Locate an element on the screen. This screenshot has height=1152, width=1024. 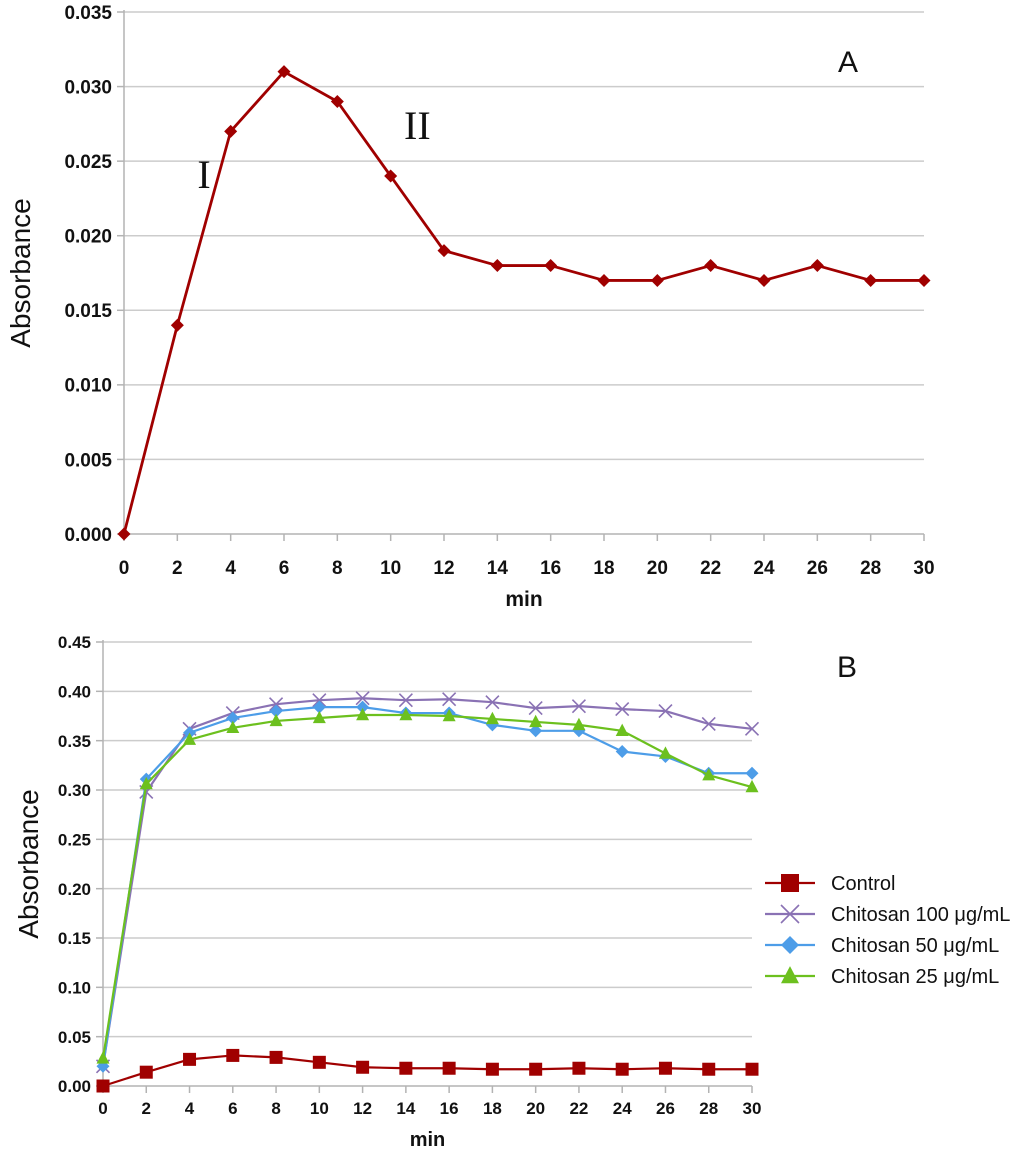
x-tick-label: 30 is located at coordinates (923, 568).